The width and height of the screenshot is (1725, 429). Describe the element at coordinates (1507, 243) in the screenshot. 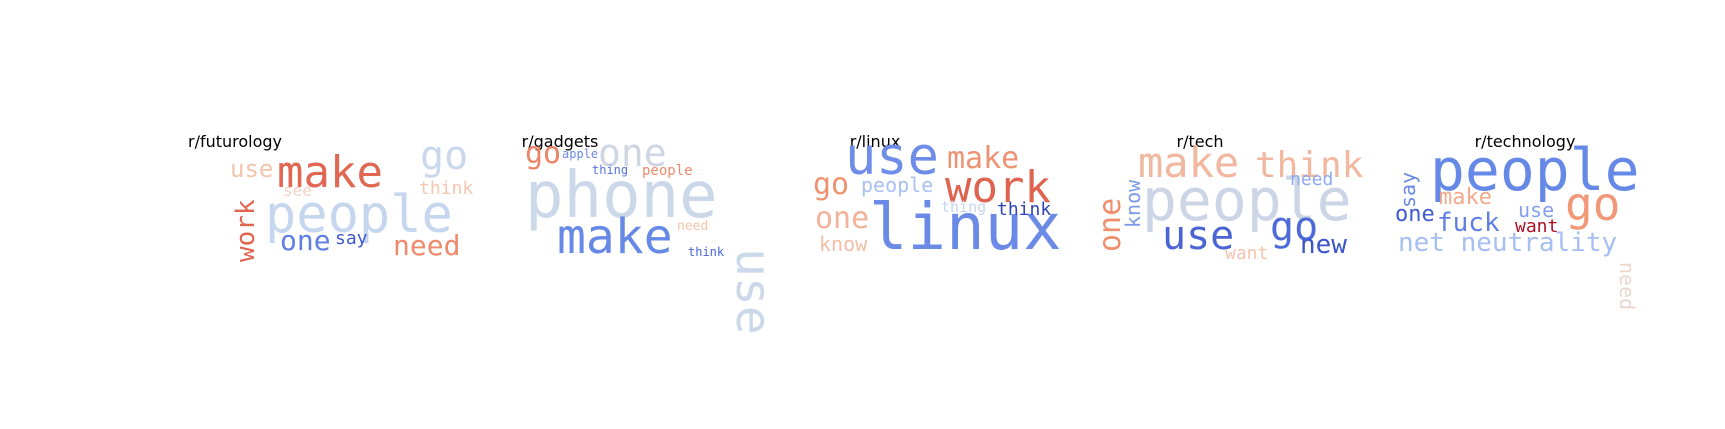

I see `word-net-neutrality: net neutrality` at that location.